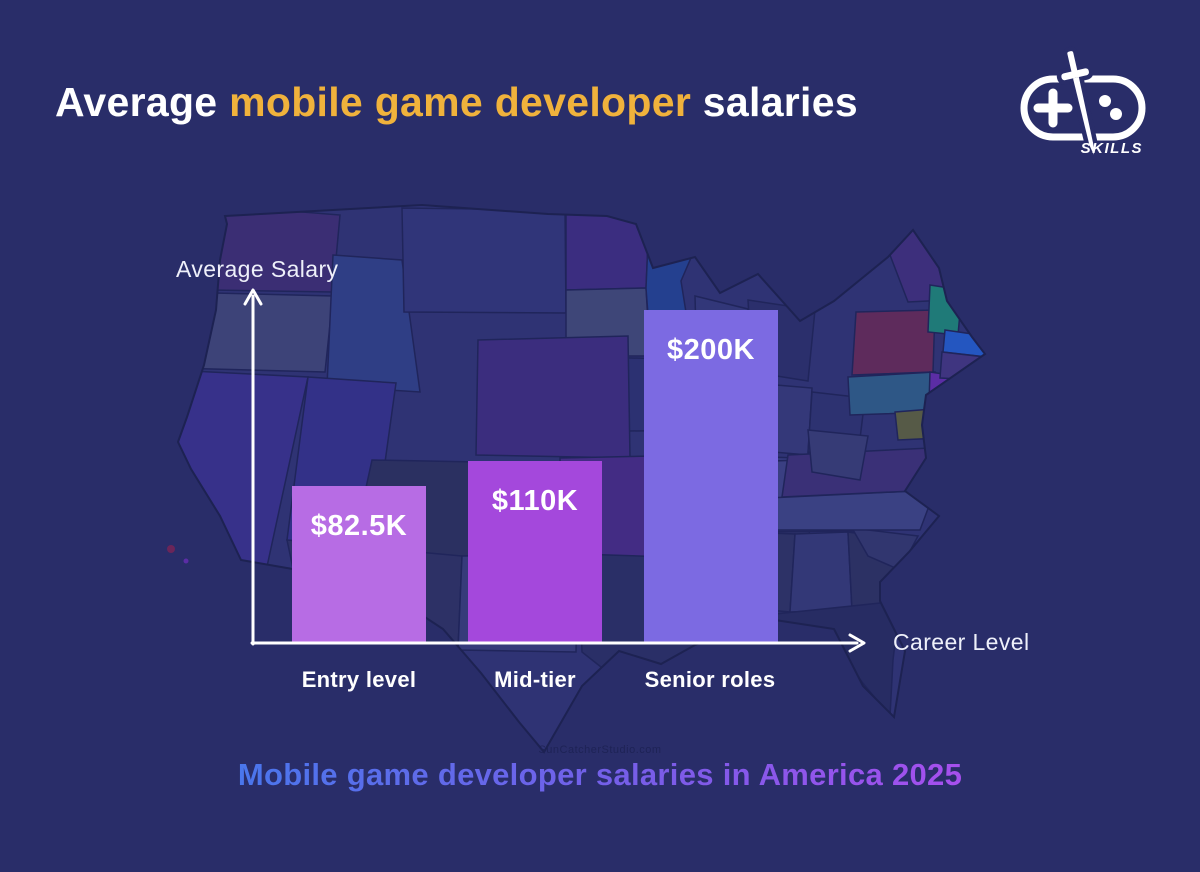 The width and height of the screenshot is (1200, 872). I want to click on sword-icon, so click(1077, 103).